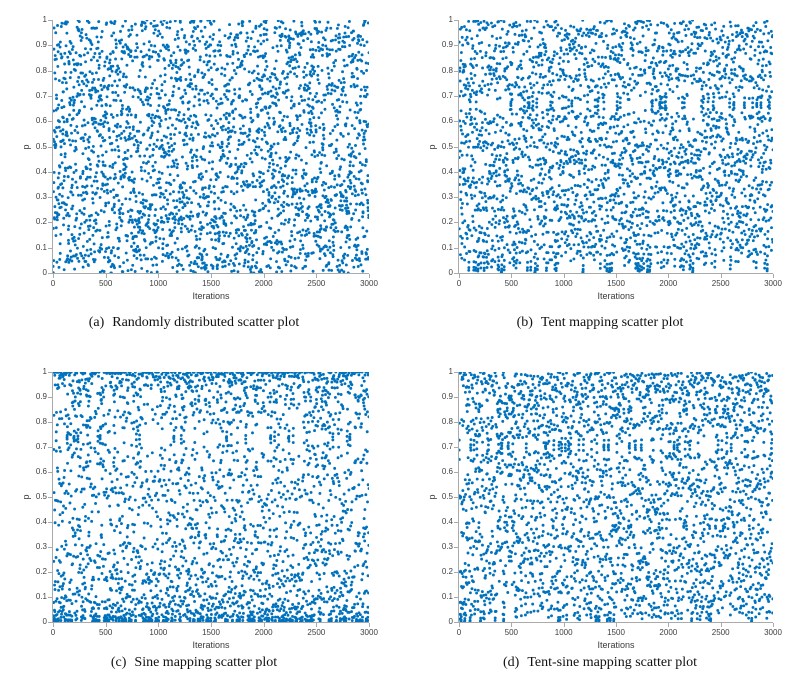  I want to click on subcaption-a: (a) Randomly distributed scatter plot, so click(194, 323).